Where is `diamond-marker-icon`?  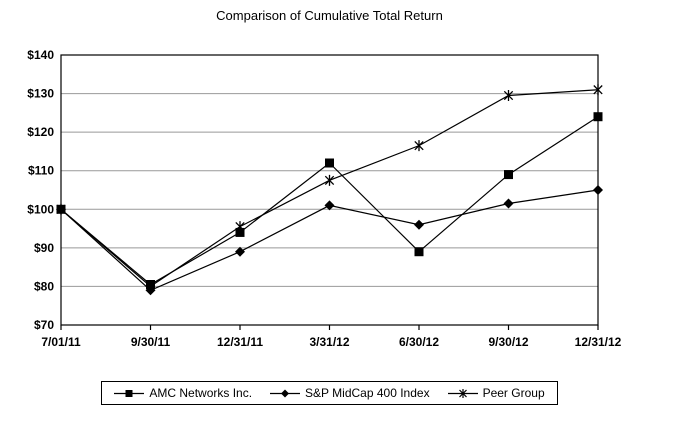
diamond-marker-icon is located at coordinates (285, 393).